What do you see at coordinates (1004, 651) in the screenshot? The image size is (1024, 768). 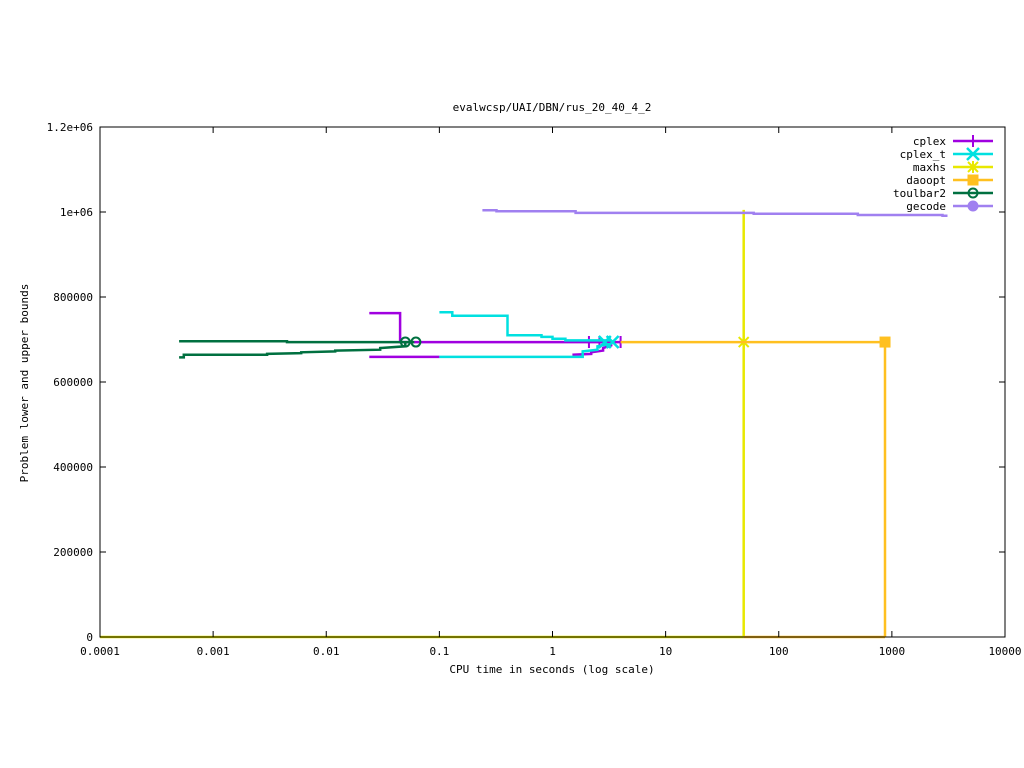 I see `x-tick-label: 10000` at bounding box center [1004, 651].